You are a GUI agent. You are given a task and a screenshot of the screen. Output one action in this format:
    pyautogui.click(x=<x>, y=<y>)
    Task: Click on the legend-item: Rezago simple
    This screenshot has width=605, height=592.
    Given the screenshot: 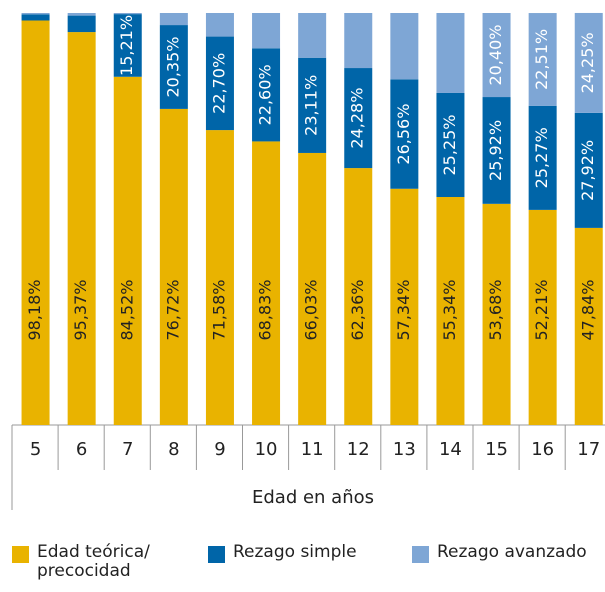 What is the action you would take?
    pyautogui.click(x=282, y=553)
    